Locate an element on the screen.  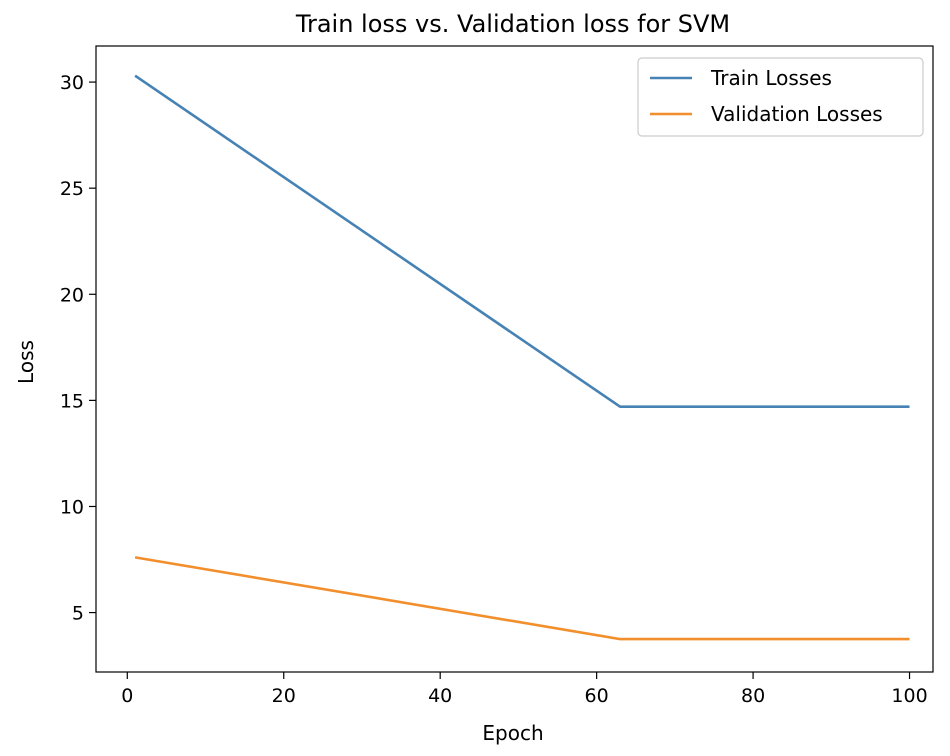
x-tick-label: 80 is located at coordinates (753, 696).